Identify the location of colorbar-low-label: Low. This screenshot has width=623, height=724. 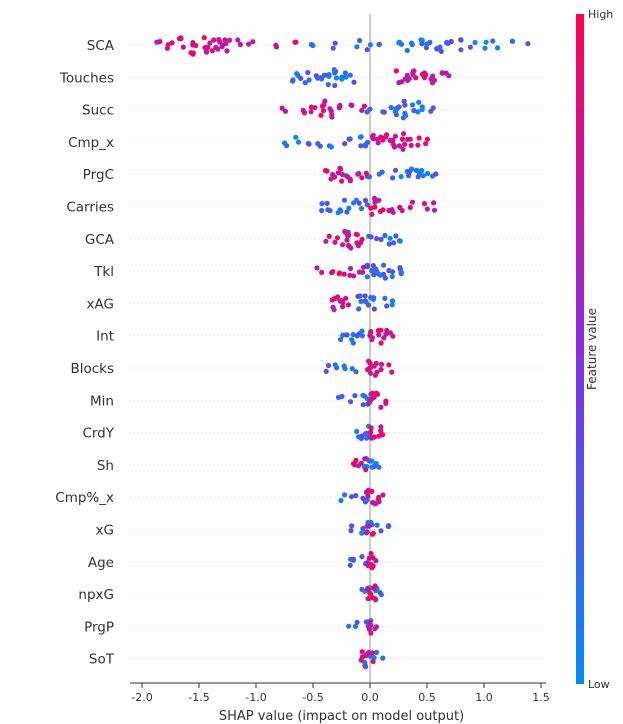
(599, 684).